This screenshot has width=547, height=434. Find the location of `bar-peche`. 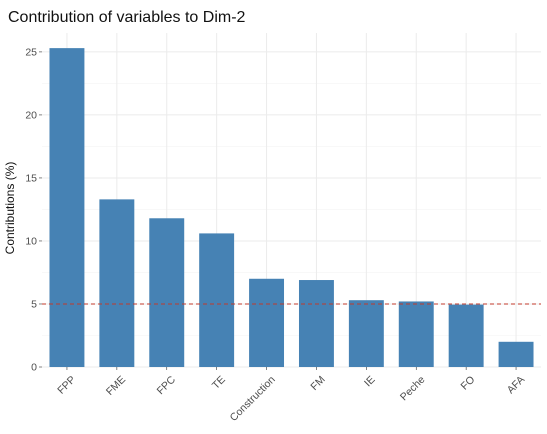

bar-peche is located at coordinates (416, 334).